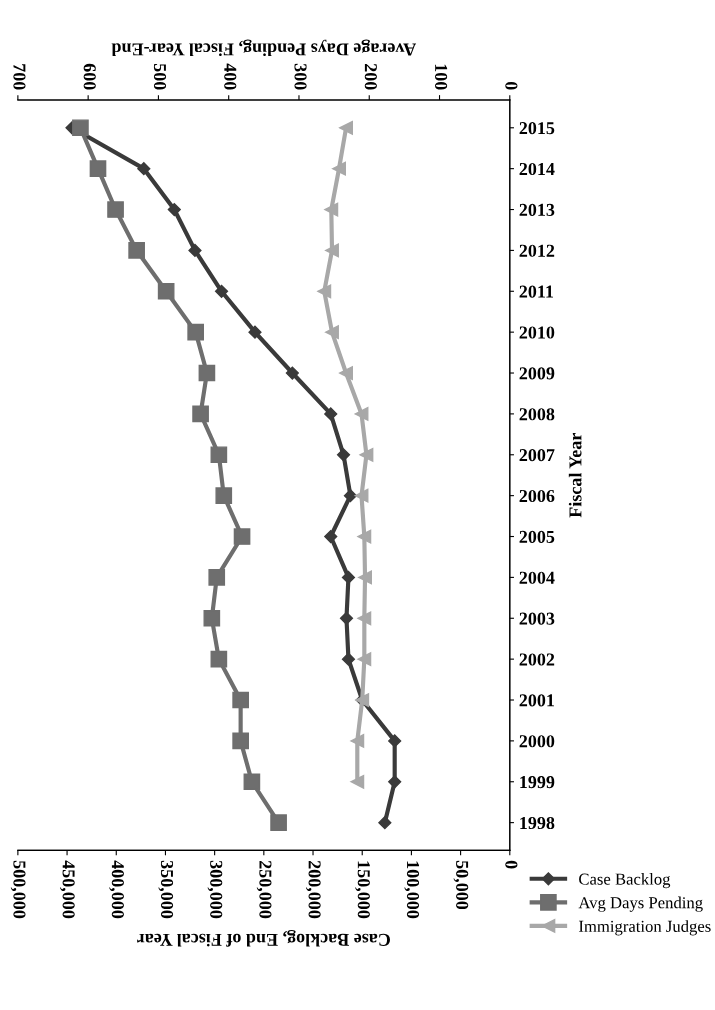 This screenshot has height=1010, width=715. Describe the element at coordinates (644, 928) in the screenshot. I see `legend-label: Immigration Judges` at that location.